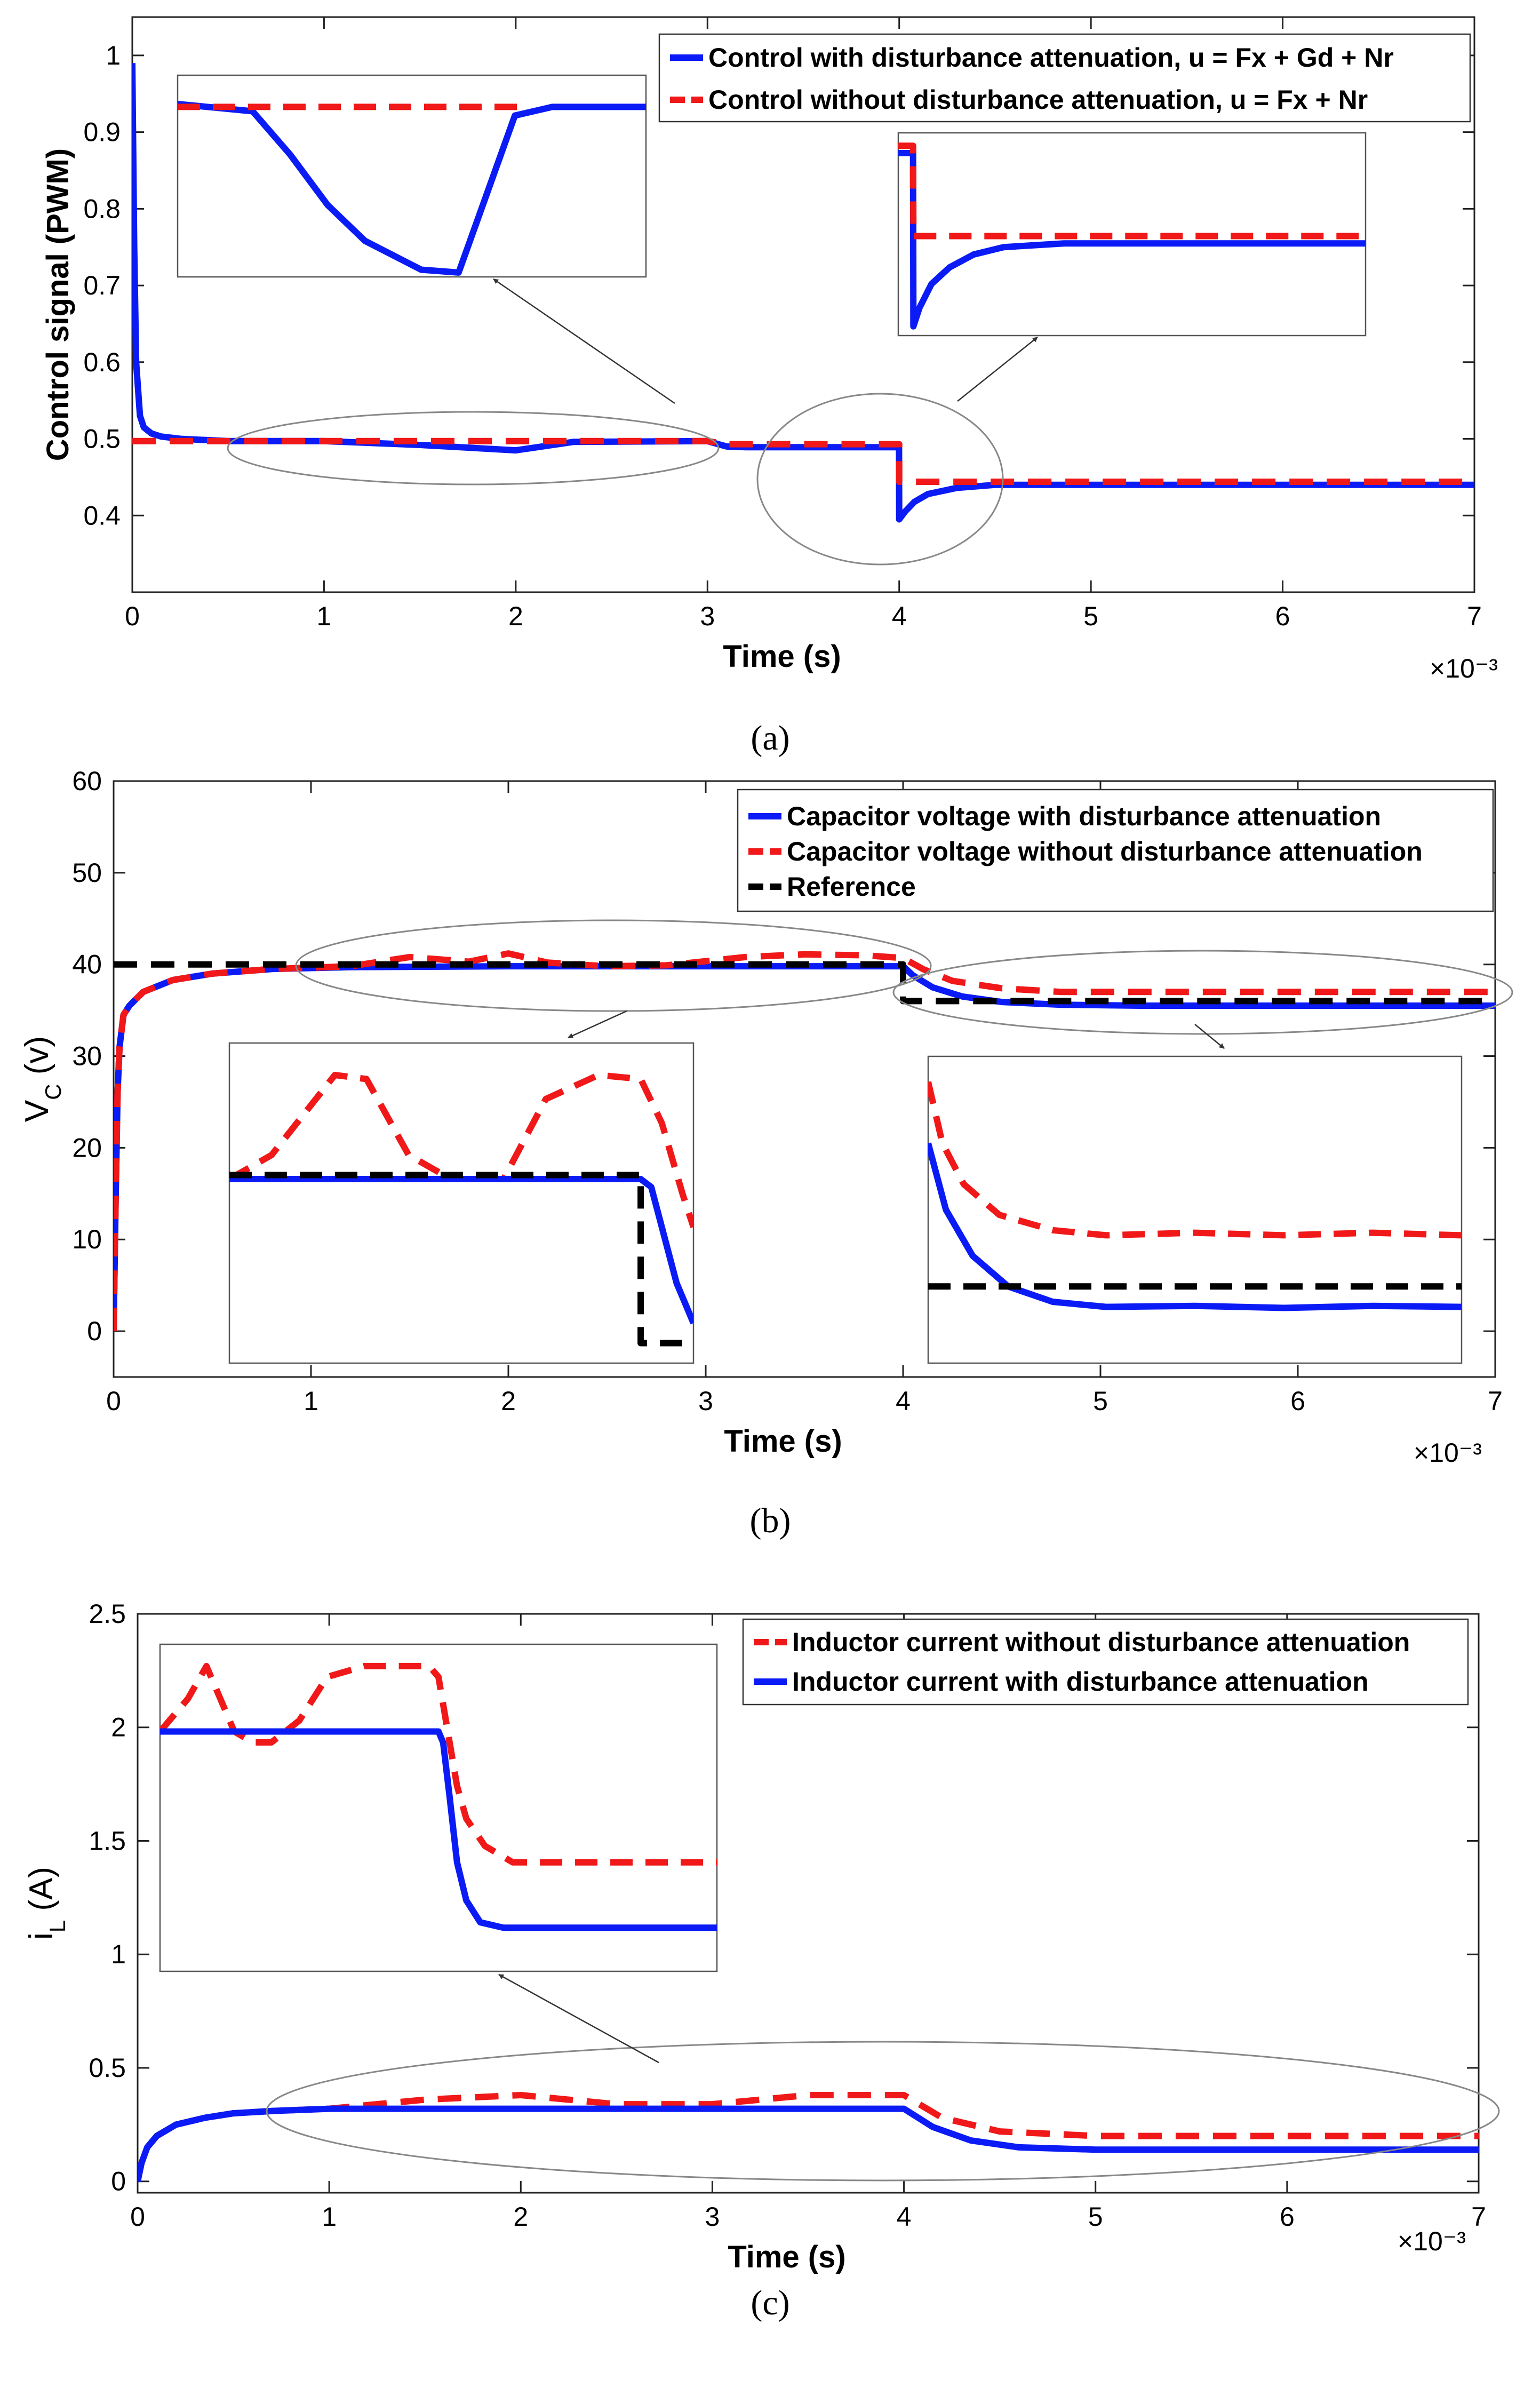 This screenshot has width=1540, height=2388. What do you see at coordinates (58, 304) in the screenshot?
I see `y-axis-label: Control signal (PWM)` at bounding box center [58, 304].